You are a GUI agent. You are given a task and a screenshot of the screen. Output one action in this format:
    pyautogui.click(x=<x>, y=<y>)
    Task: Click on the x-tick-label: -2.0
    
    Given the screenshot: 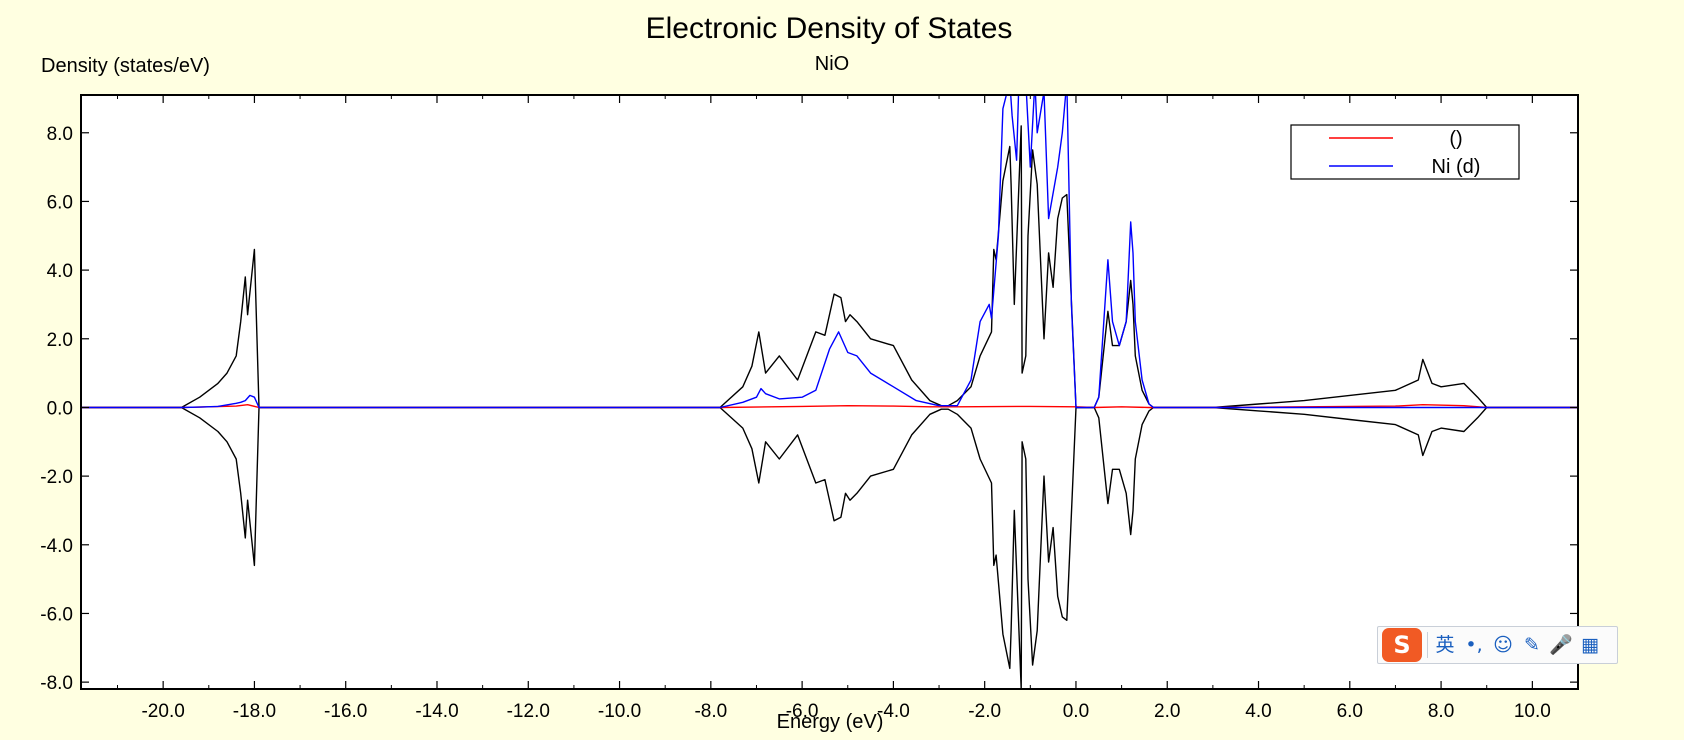 What is the action you would take?
    pyautogui.click(x=984, y=711)
    